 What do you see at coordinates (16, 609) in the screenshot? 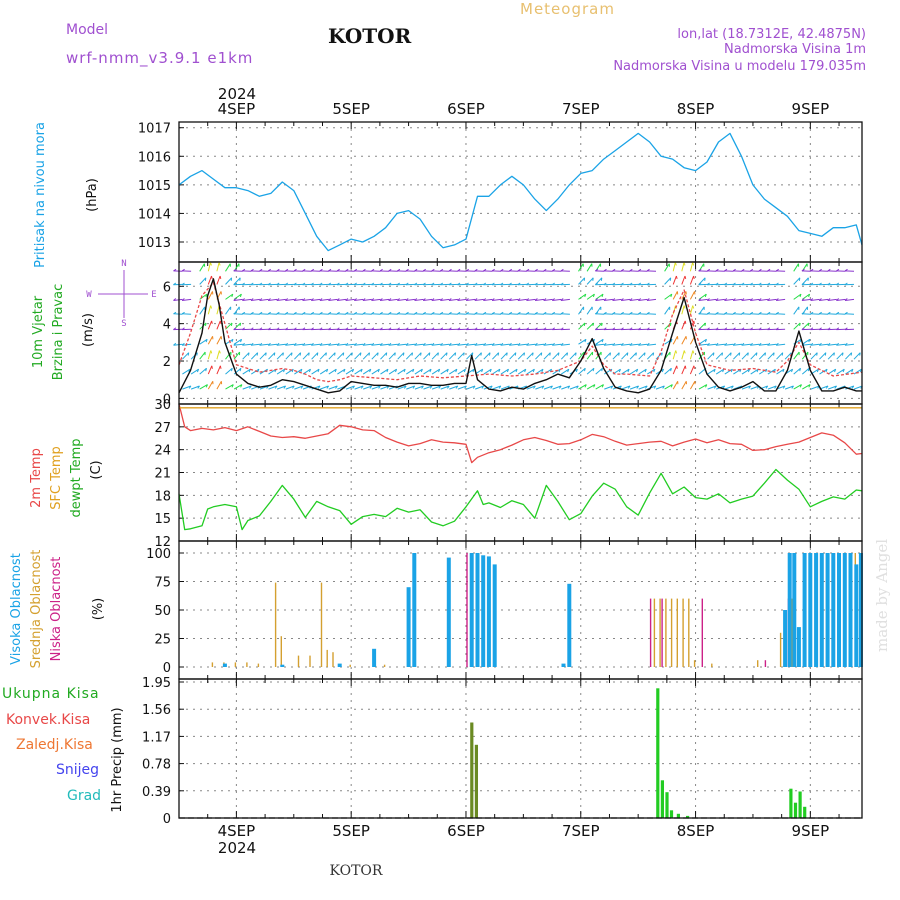
I see `cloud-ylabel-1: Visoka Oblacnost` at bounding box center [16, 609].